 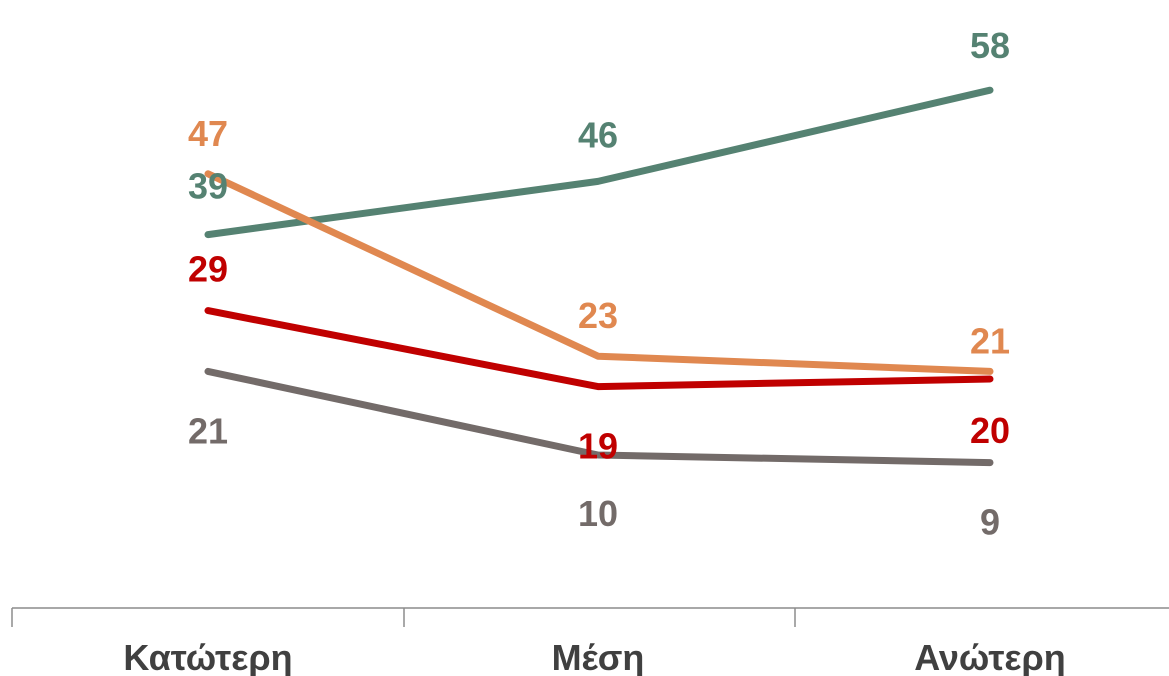 I want to click on series-3-data-label: 20, so click(x=990, y=430).